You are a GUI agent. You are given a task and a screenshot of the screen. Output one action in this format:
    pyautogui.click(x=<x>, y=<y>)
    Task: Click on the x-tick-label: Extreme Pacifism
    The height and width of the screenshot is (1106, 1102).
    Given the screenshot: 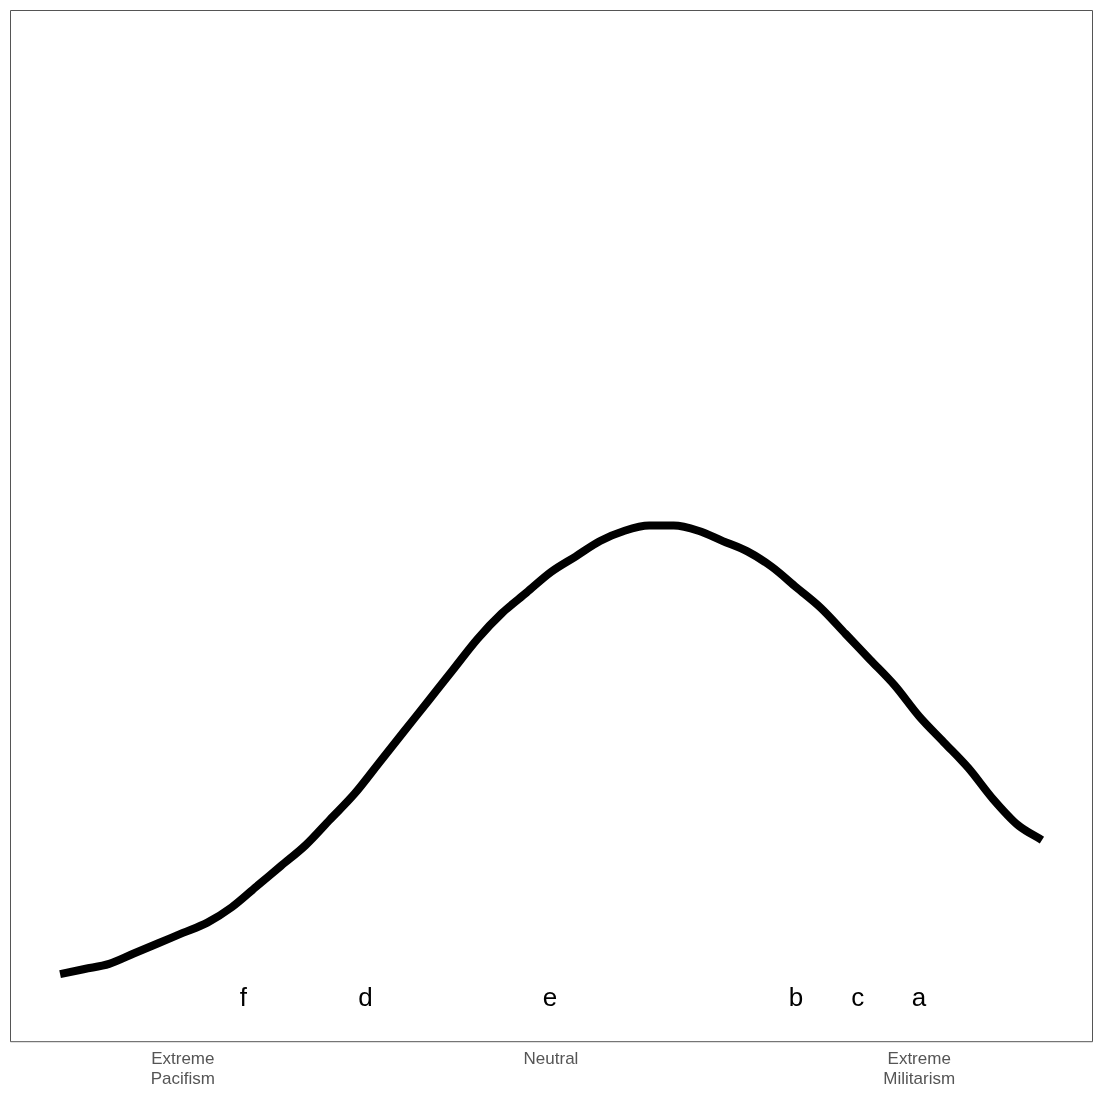 What is the action you would take?
    pyautogui.click(x=182, y=1069)
    